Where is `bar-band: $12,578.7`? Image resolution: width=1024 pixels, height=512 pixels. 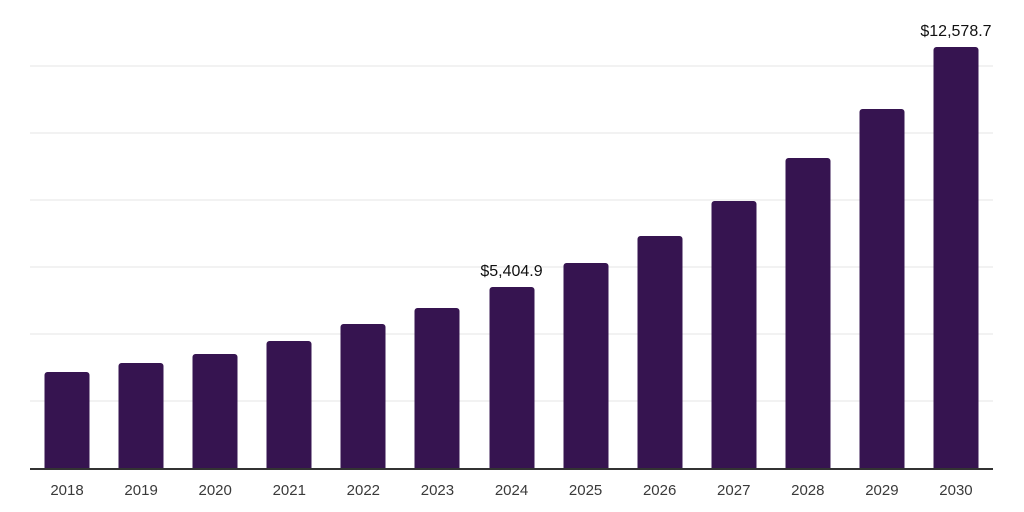
bar-band: $12,578.7 is located at coordinates (956, 234).